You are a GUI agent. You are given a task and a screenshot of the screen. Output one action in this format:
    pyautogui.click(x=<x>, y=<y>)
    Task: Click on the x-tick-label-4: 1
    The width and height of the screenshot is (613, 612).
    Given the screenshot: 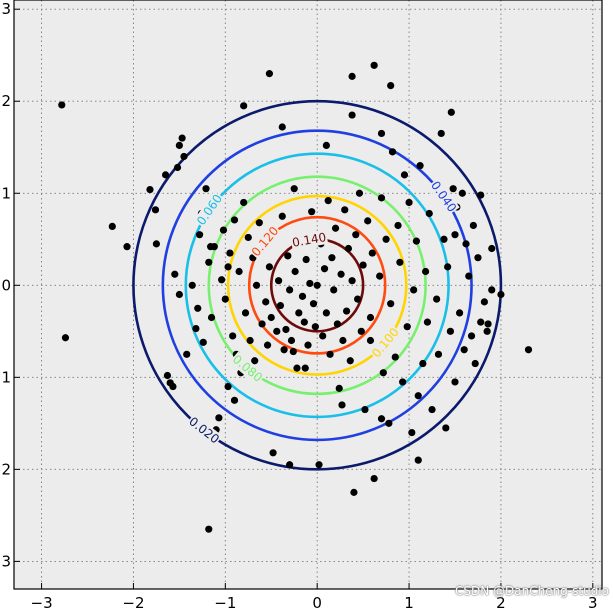 What is the action you would take?
    pyautogui.click(x=409, y=603)
    